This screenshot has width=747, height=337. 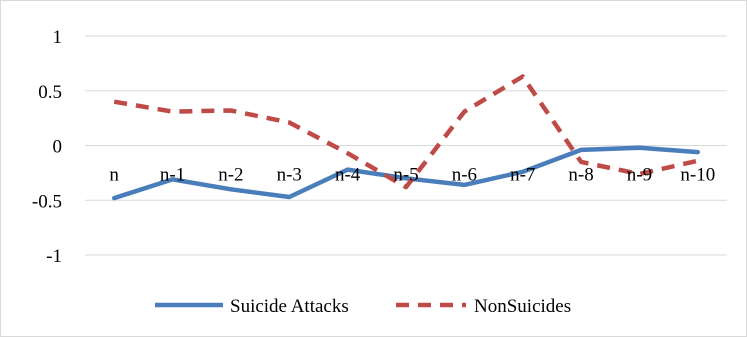 I want to click on x-axis-category-labels: n n-1 n-2 n-3 n-4 n-5 n-6 n-7 n-8 n-9 n-10, so click(x=412, y=175).